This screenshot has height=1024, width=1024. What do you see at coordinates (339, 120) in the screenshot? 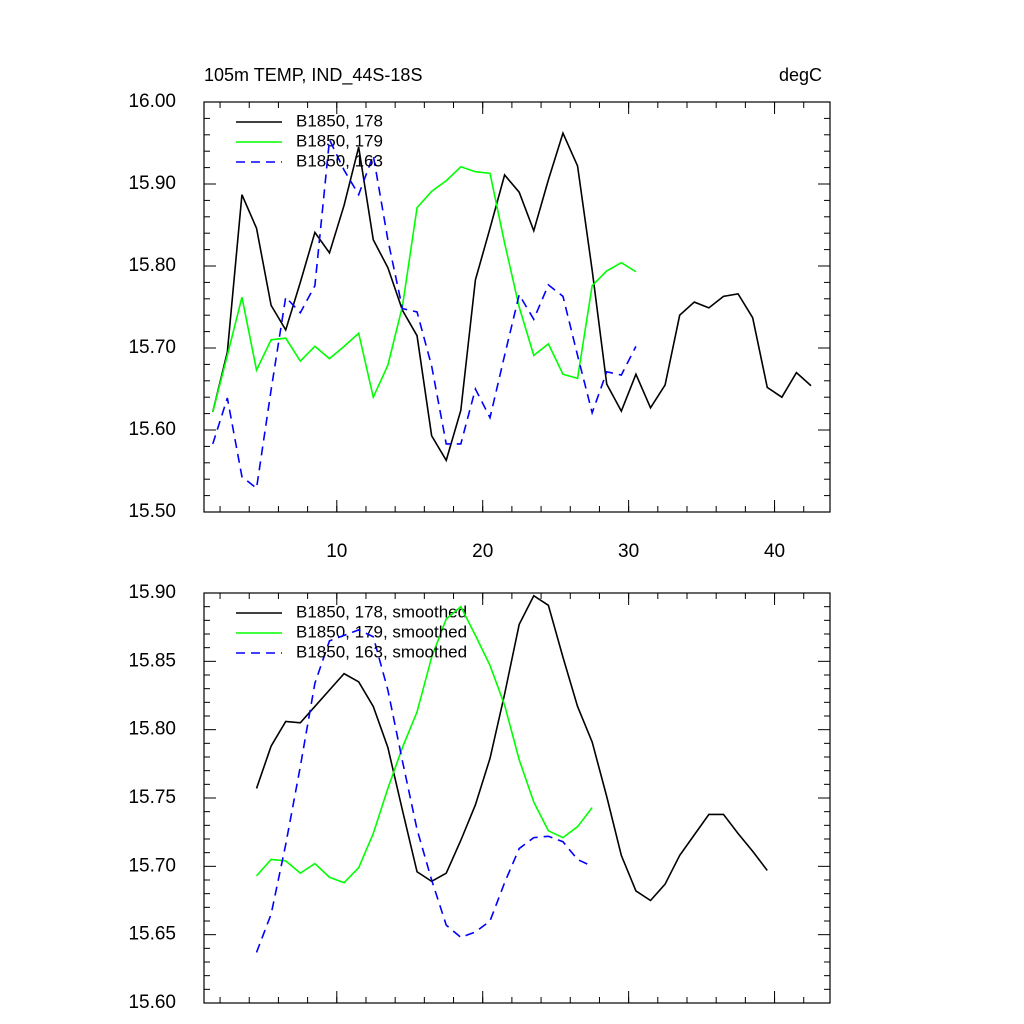
I see `legend-label: B1850, 178` at bounding box center [339, 120].